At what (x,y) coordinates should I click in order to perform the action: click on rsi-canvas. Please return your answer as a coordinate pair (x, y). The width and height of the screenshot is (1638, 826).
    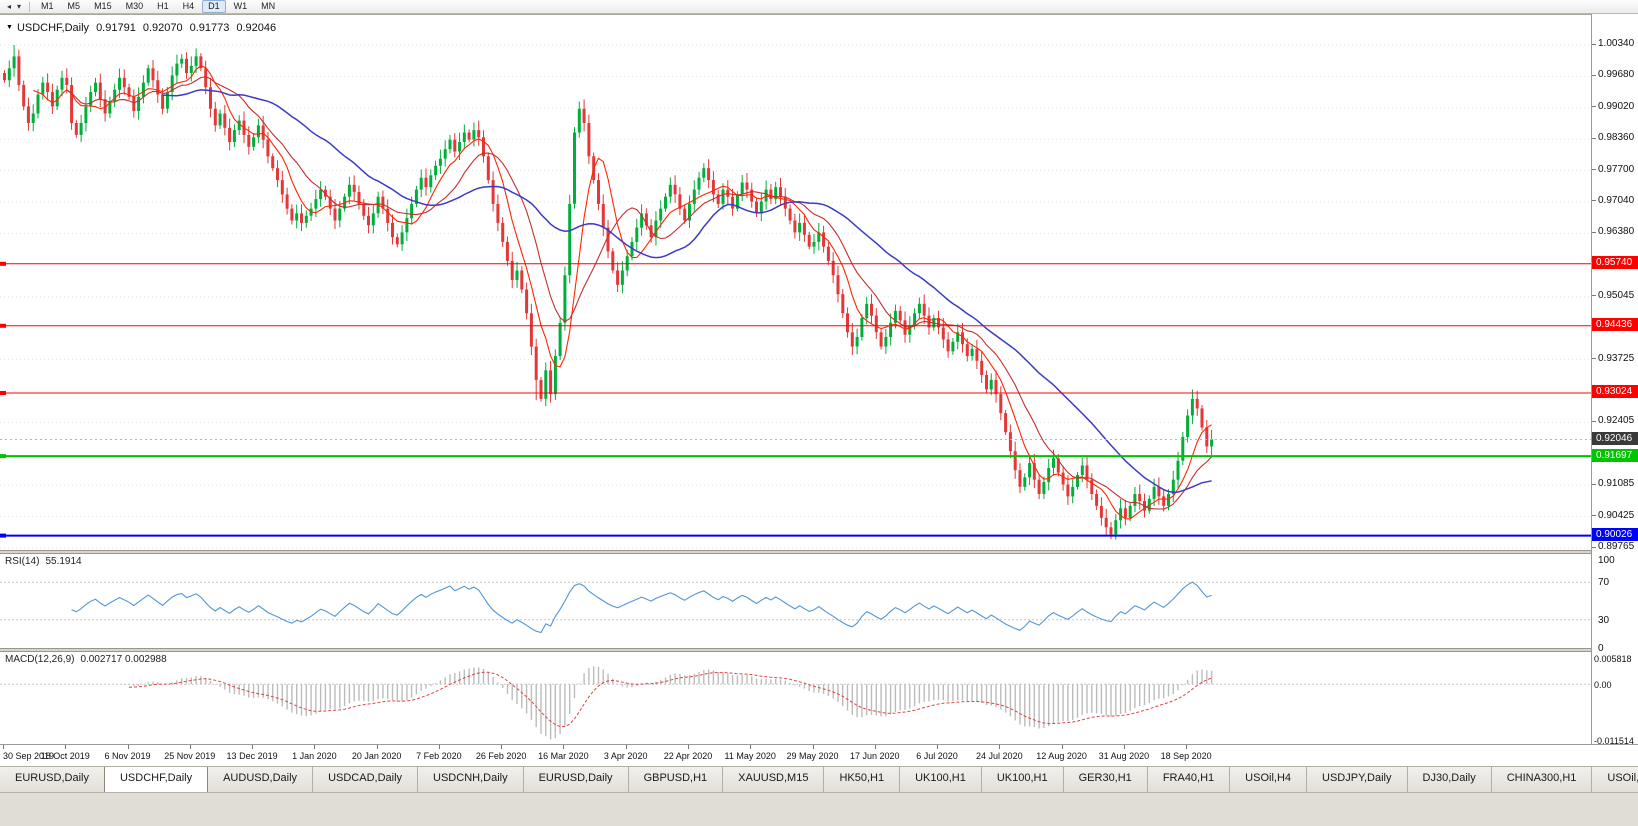
    Looking at the image, I should click on (795, 601).